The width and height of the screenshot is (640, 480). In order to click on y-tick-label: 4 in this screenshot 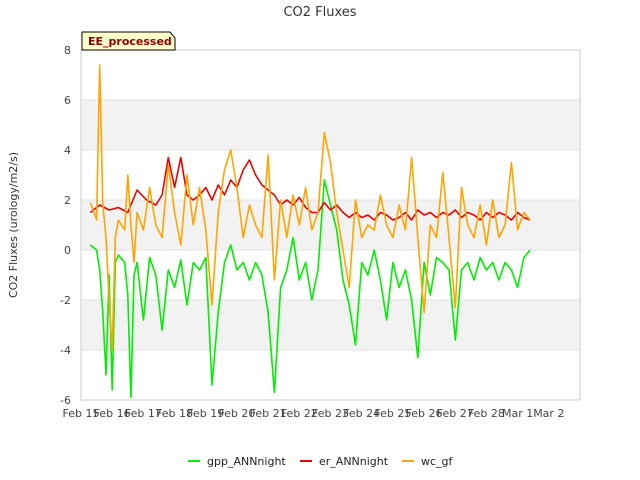, I will do `click(67, 150)`.